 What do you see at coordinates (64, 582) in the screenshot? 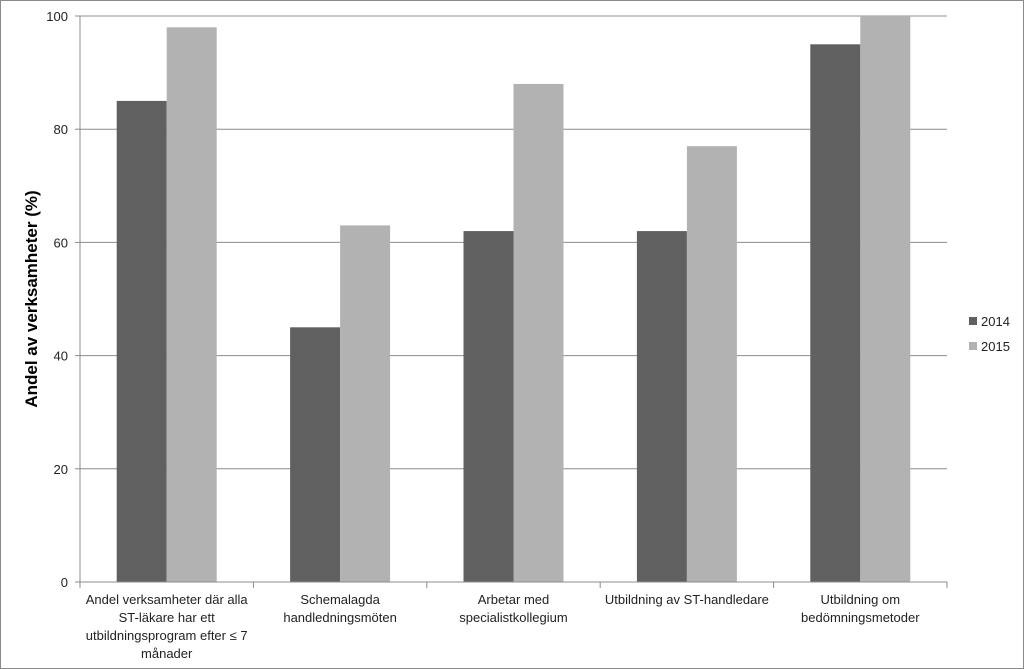
I see `y-tick-label: 0` at bounding box center [64, 582].